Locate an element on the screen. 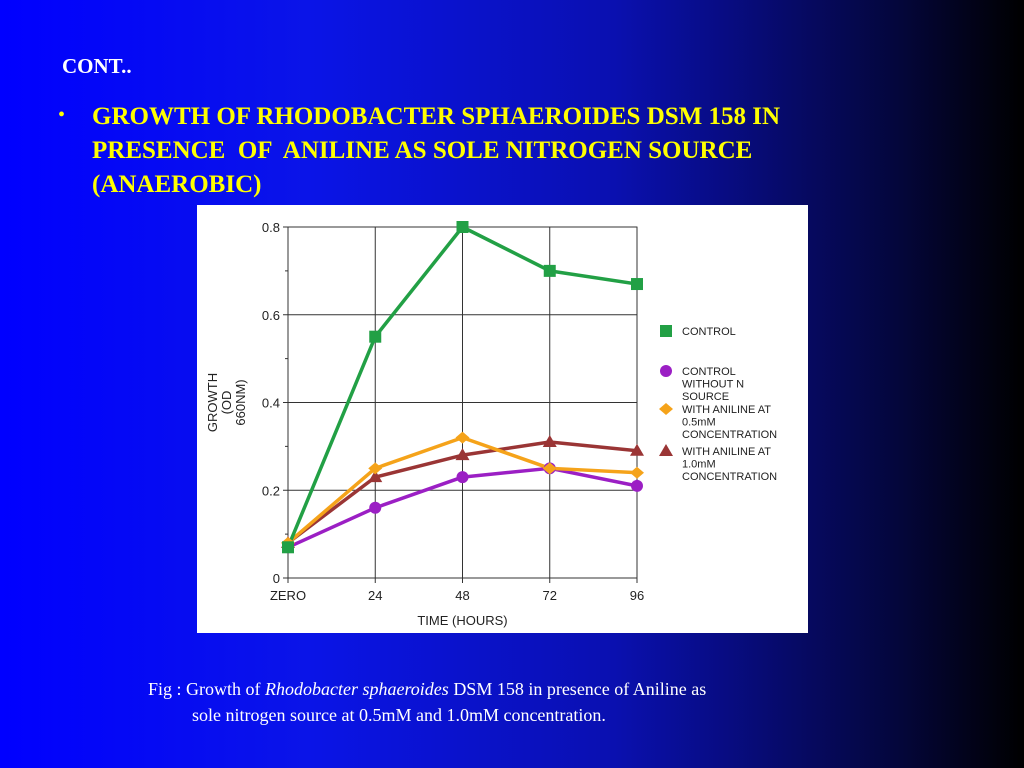 This screenshot has width=1024, height=768. caption-prefix: Fig : Growth of is located at coordinates (206, 689).